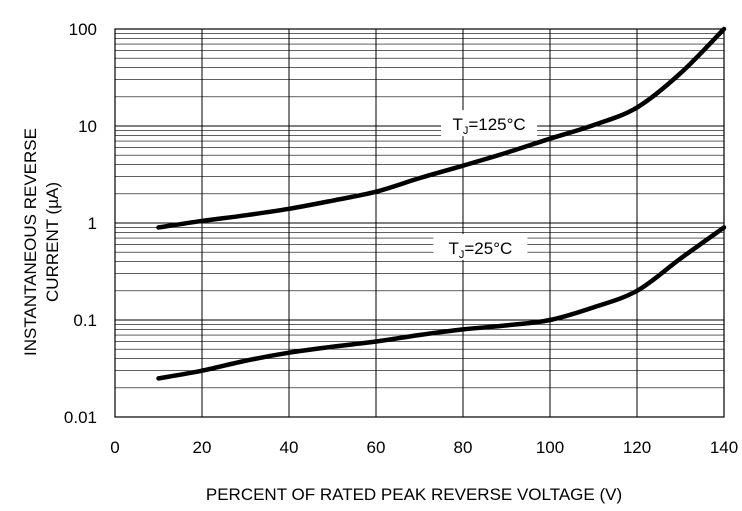 Image resolution: width=742 pixels, height=511 pixels. I want to click on x-tick-label: 80, so click(463, 447).